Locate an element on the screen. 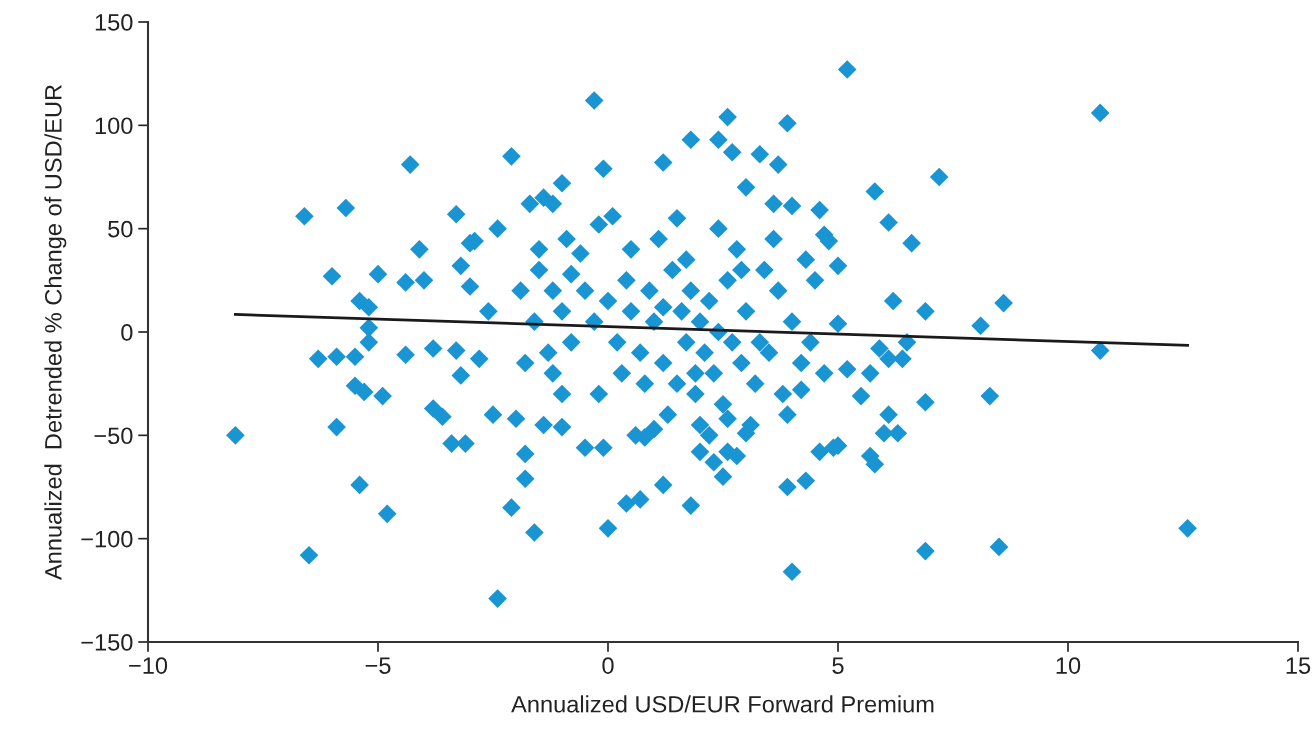  y-axis-title: Annualized Detrended % Change of USD/EUR is located at coordinates (55, 332).